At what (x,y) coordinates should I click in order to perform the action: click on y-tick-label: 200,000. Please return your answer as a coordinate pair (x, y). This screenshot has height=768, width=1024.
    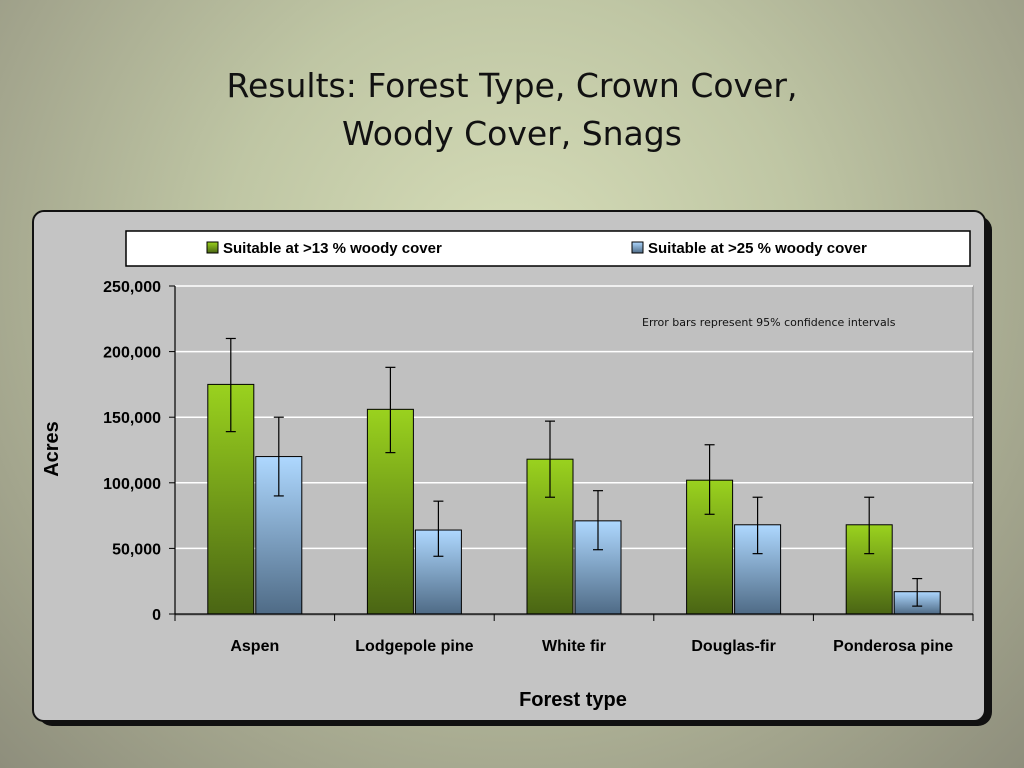
    Looking at the image, I should click on (132, 353).